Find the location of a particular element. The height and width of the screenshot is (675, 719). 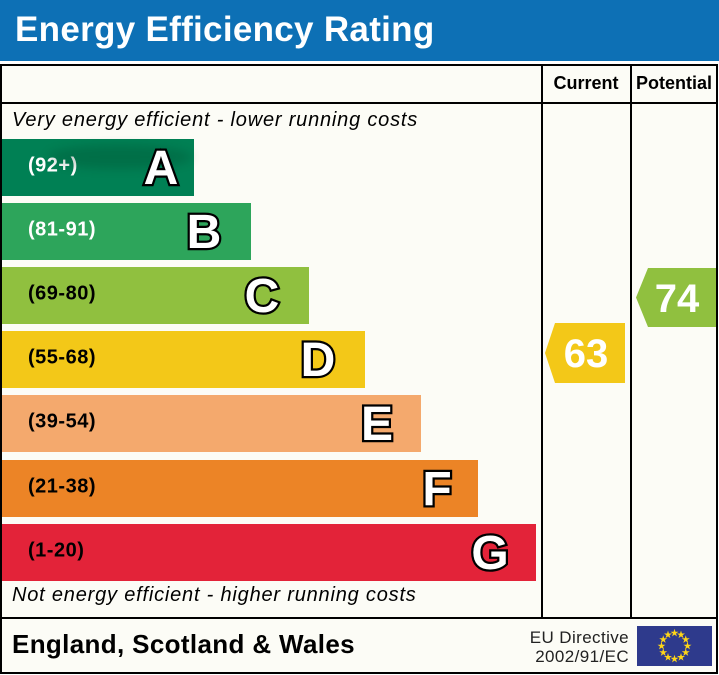

svg-text: G is located at coordinates (489, 553).